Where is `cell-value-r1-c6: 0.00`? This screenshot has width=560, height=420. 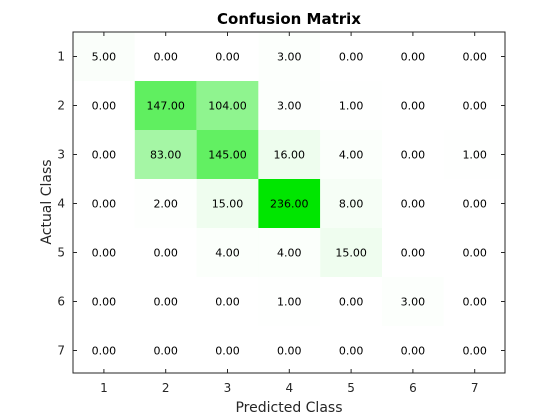
cell-value-r1-c6: 0.00 is located at coordinates (413, 57).